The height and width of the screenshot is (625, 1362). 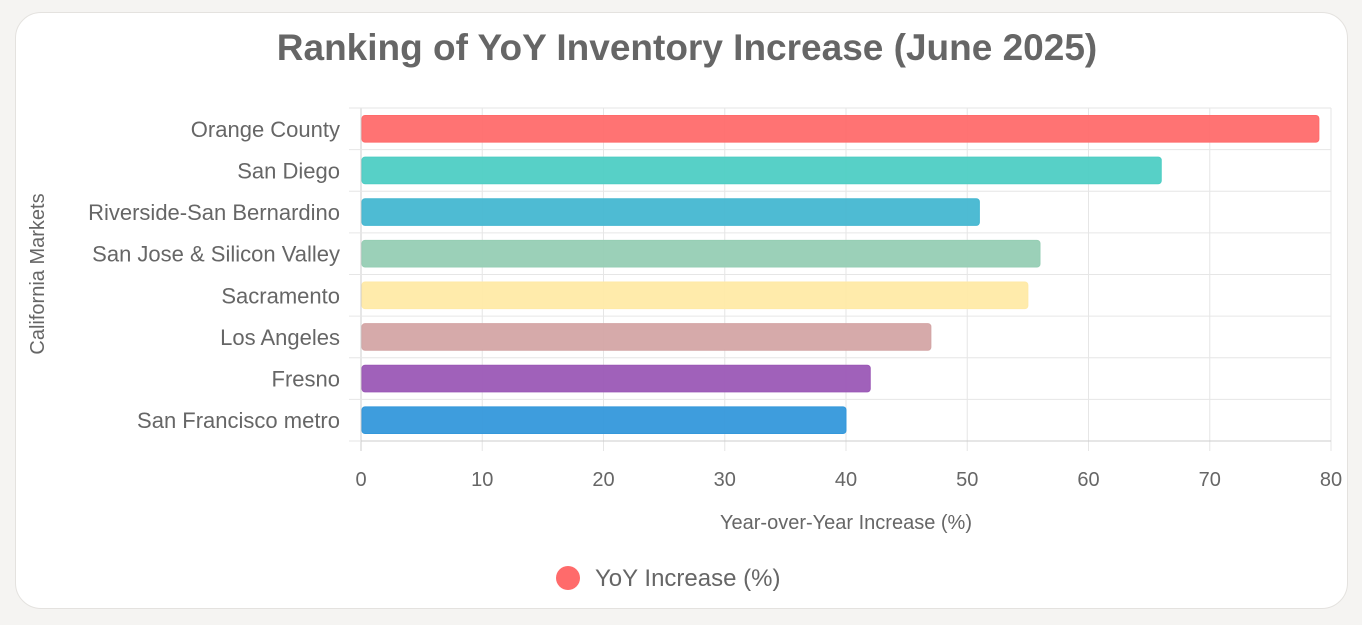 What do you see at coordinates (238, 420) in the screenshot?
I see `category-label: San Francisco metro` at bounding box center [238, 420].